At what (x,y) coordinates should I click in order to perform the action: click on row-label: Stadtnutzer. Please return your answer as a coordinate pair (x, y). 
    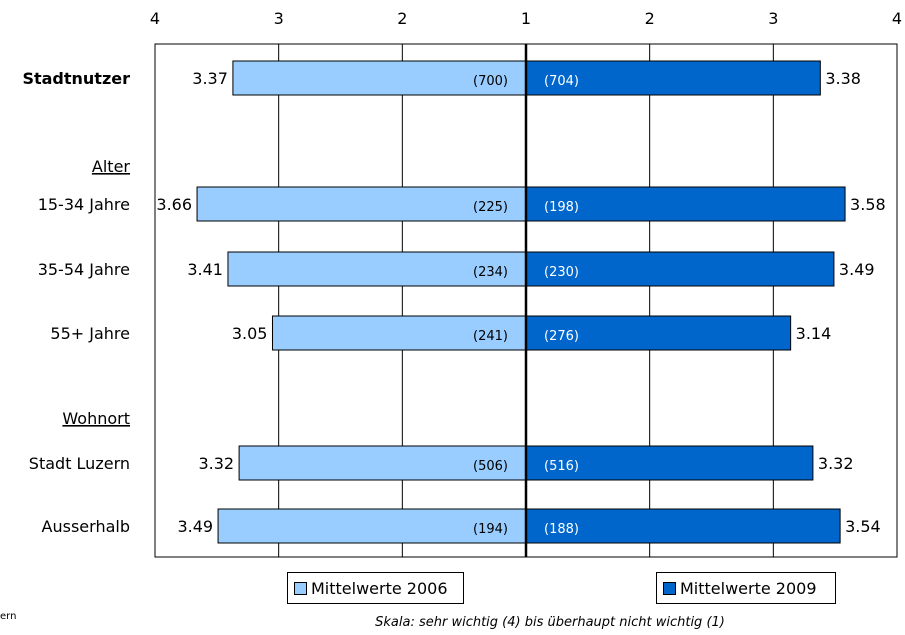
    Looking at the image, I should click on (76, 78).